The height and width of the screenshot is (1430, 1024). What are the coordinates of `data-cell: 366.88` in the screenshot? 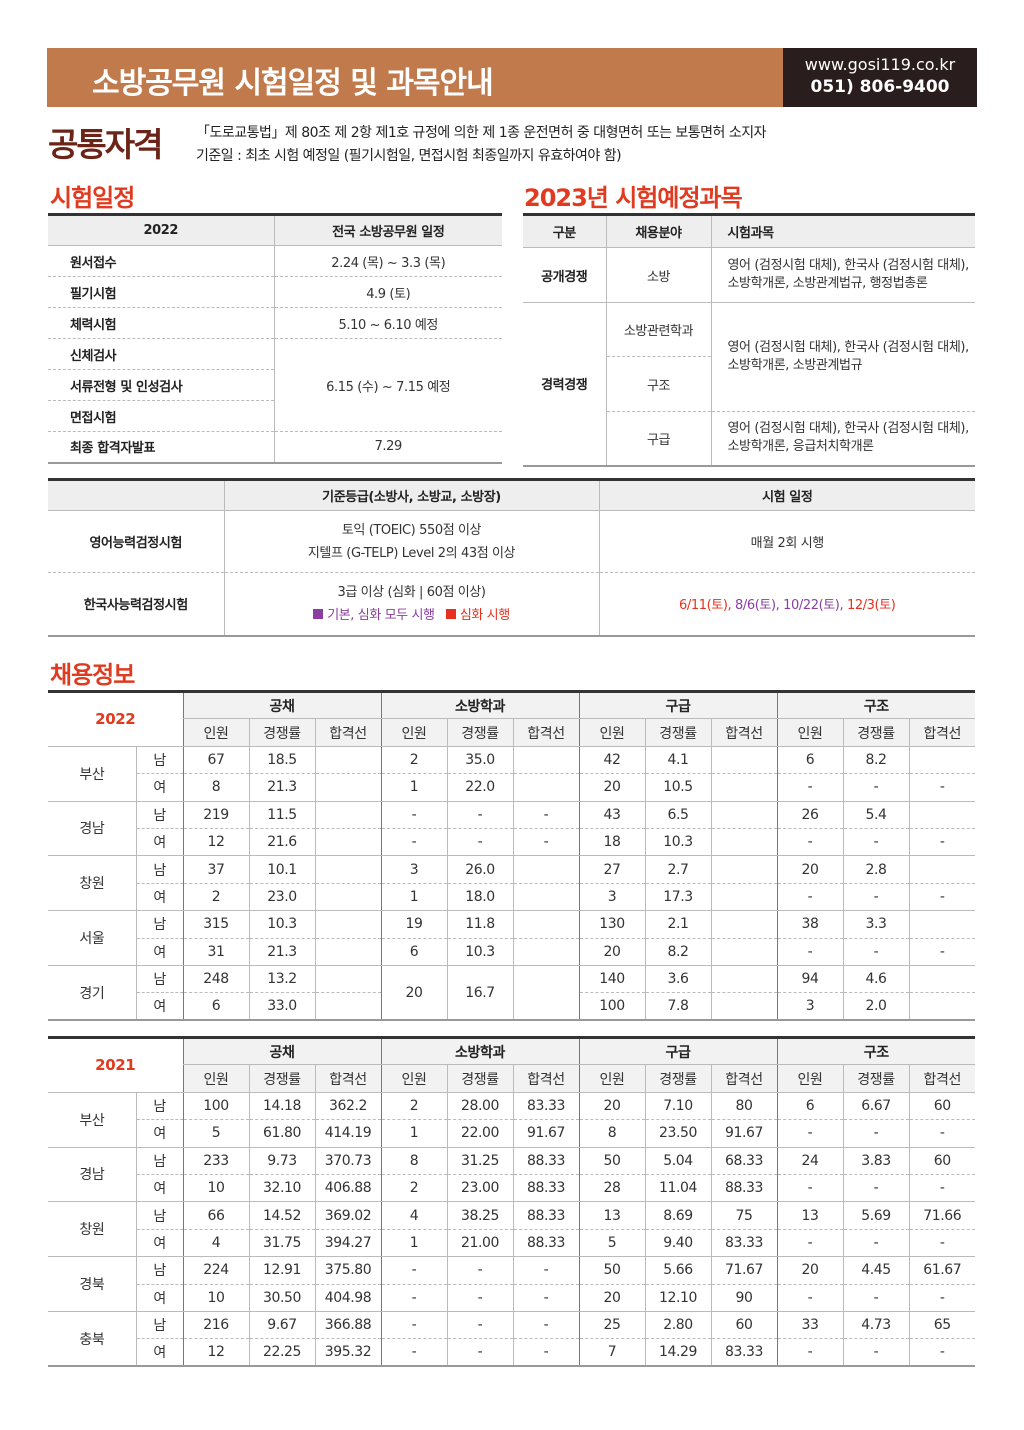 It's located at (347, 1325).